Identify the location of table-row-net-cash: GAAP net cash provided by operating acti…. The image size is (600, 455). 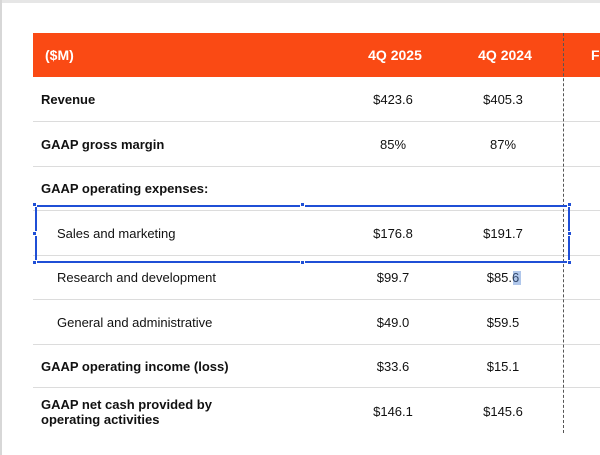
(316, 411).